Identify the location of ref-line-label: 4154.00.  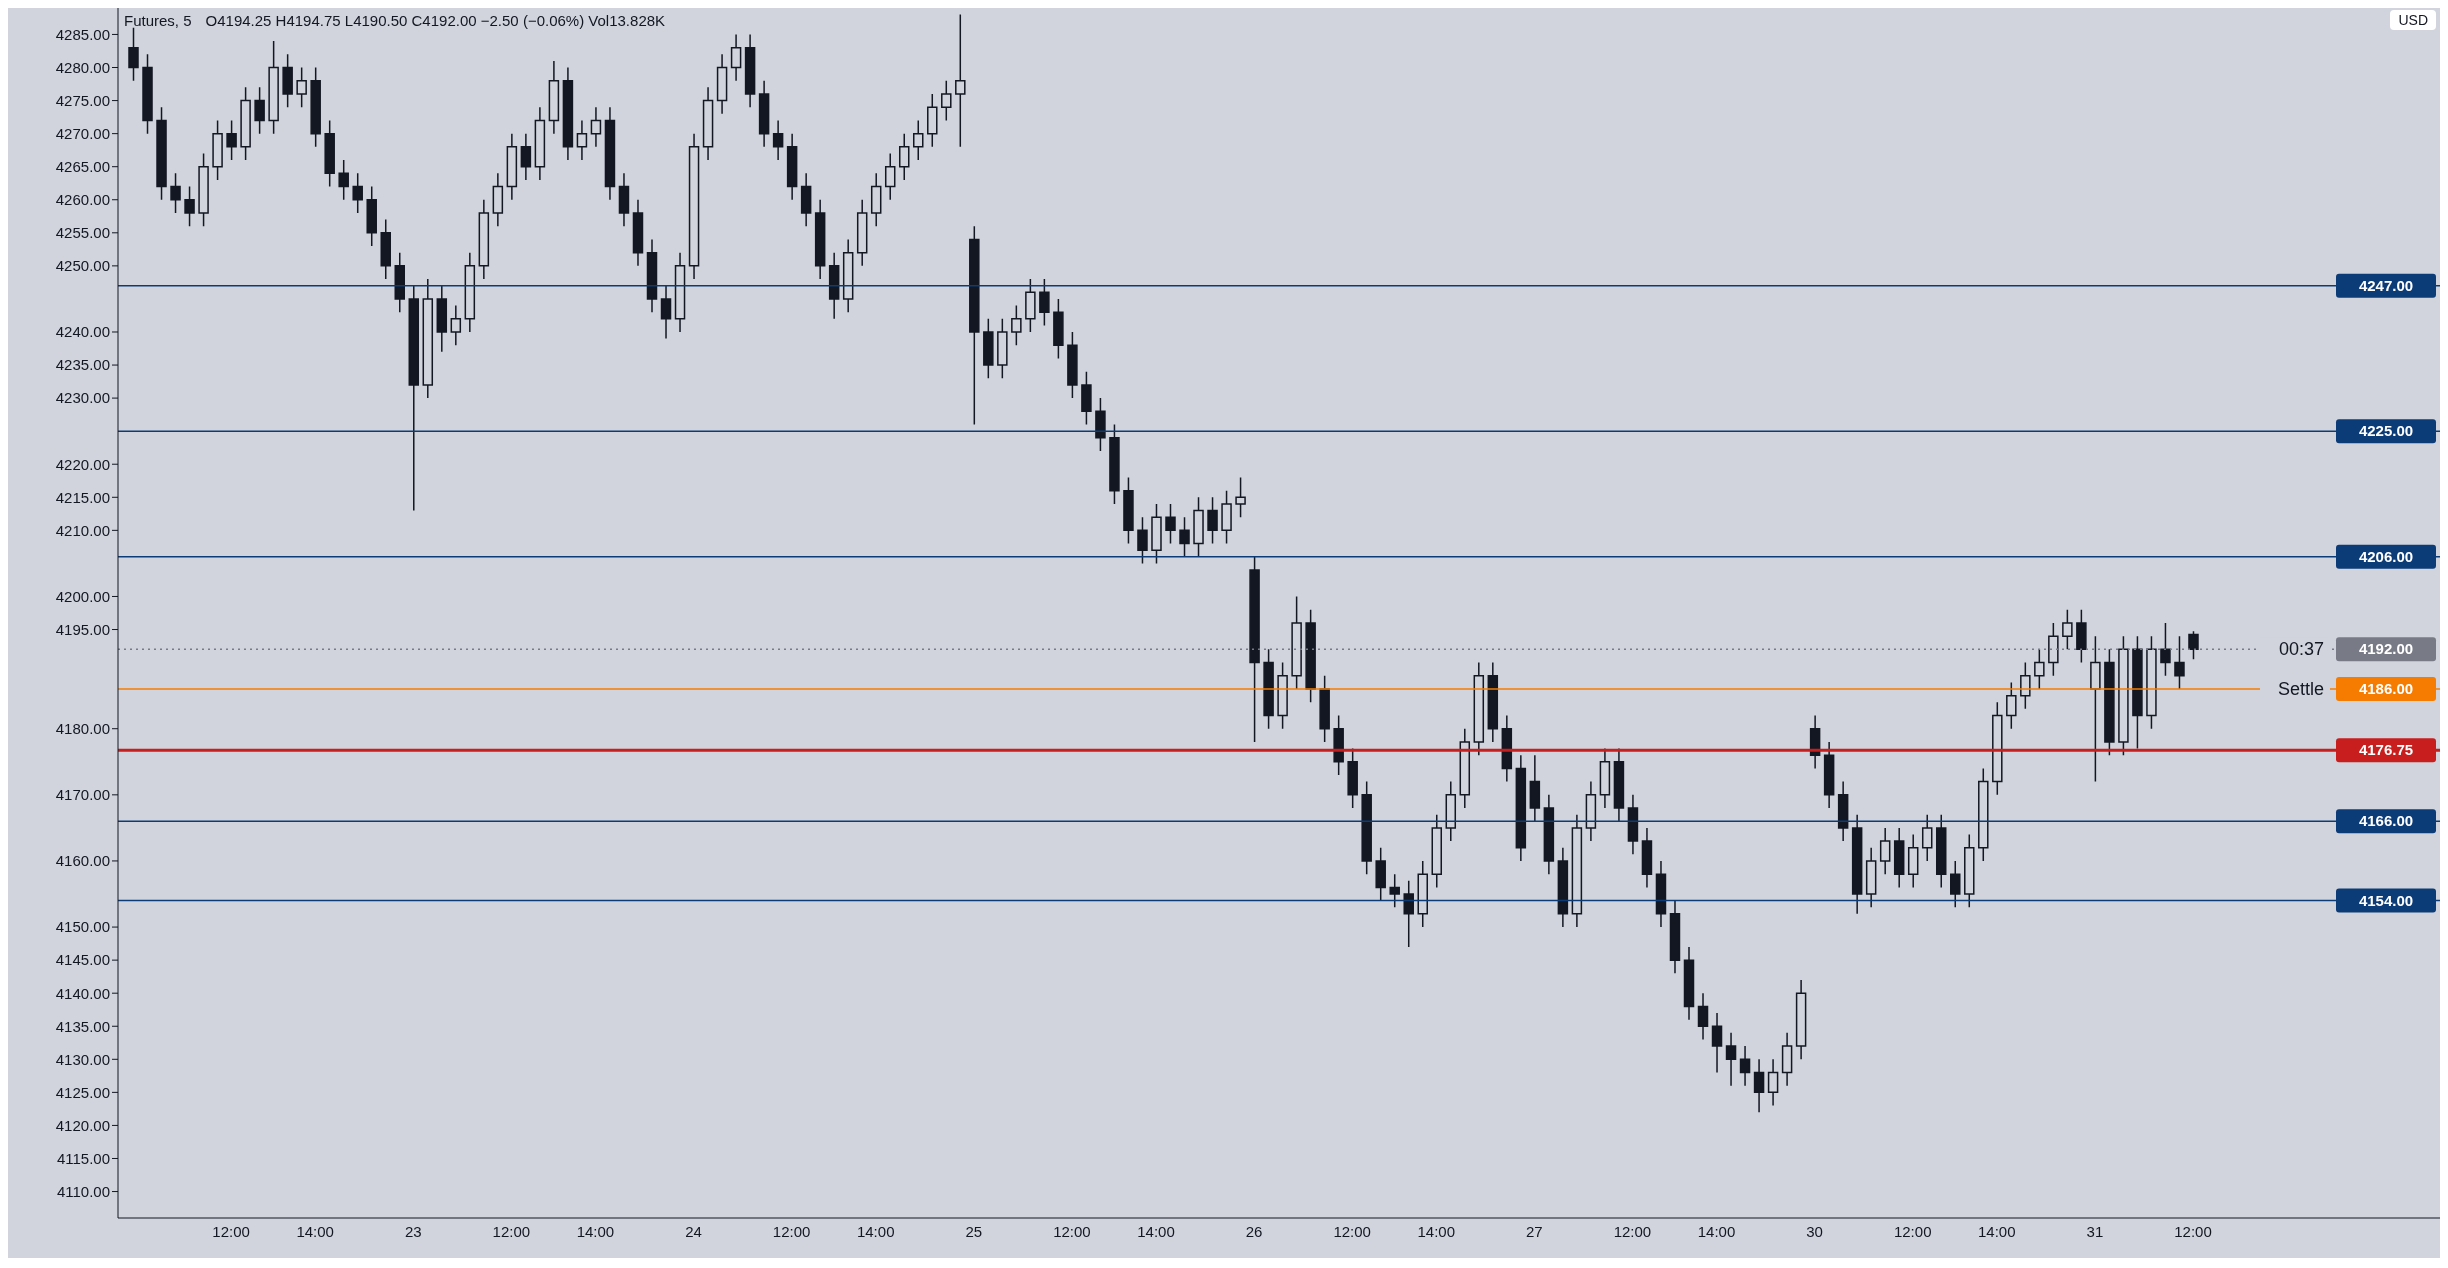
(2386, 900).